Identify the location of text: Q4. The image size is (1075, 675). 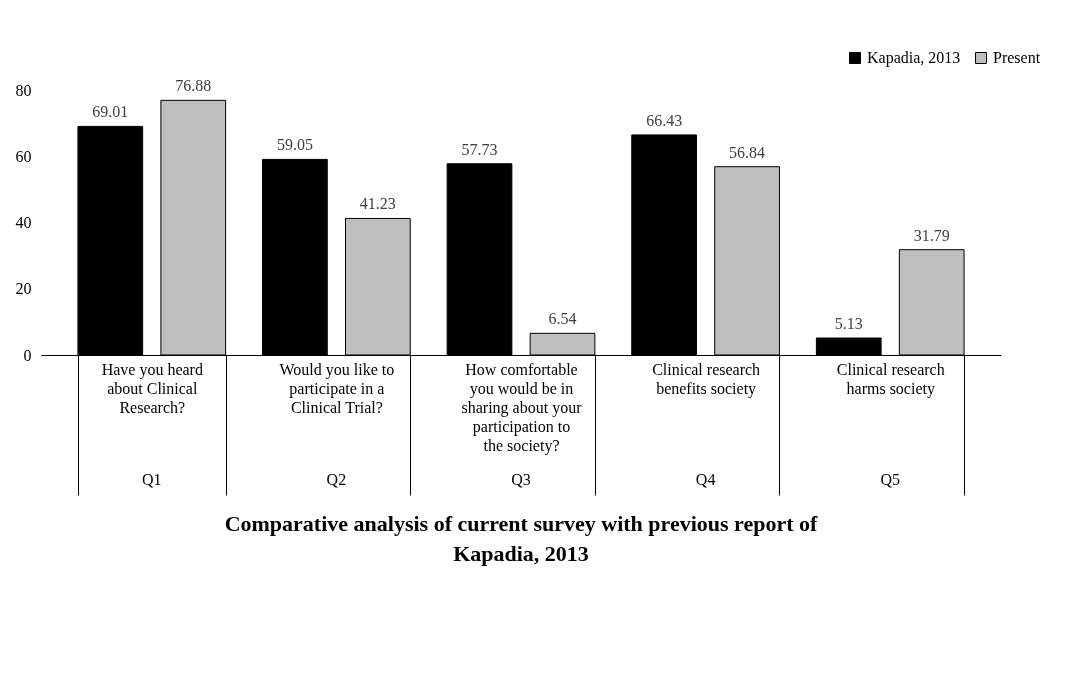
(705, 479).